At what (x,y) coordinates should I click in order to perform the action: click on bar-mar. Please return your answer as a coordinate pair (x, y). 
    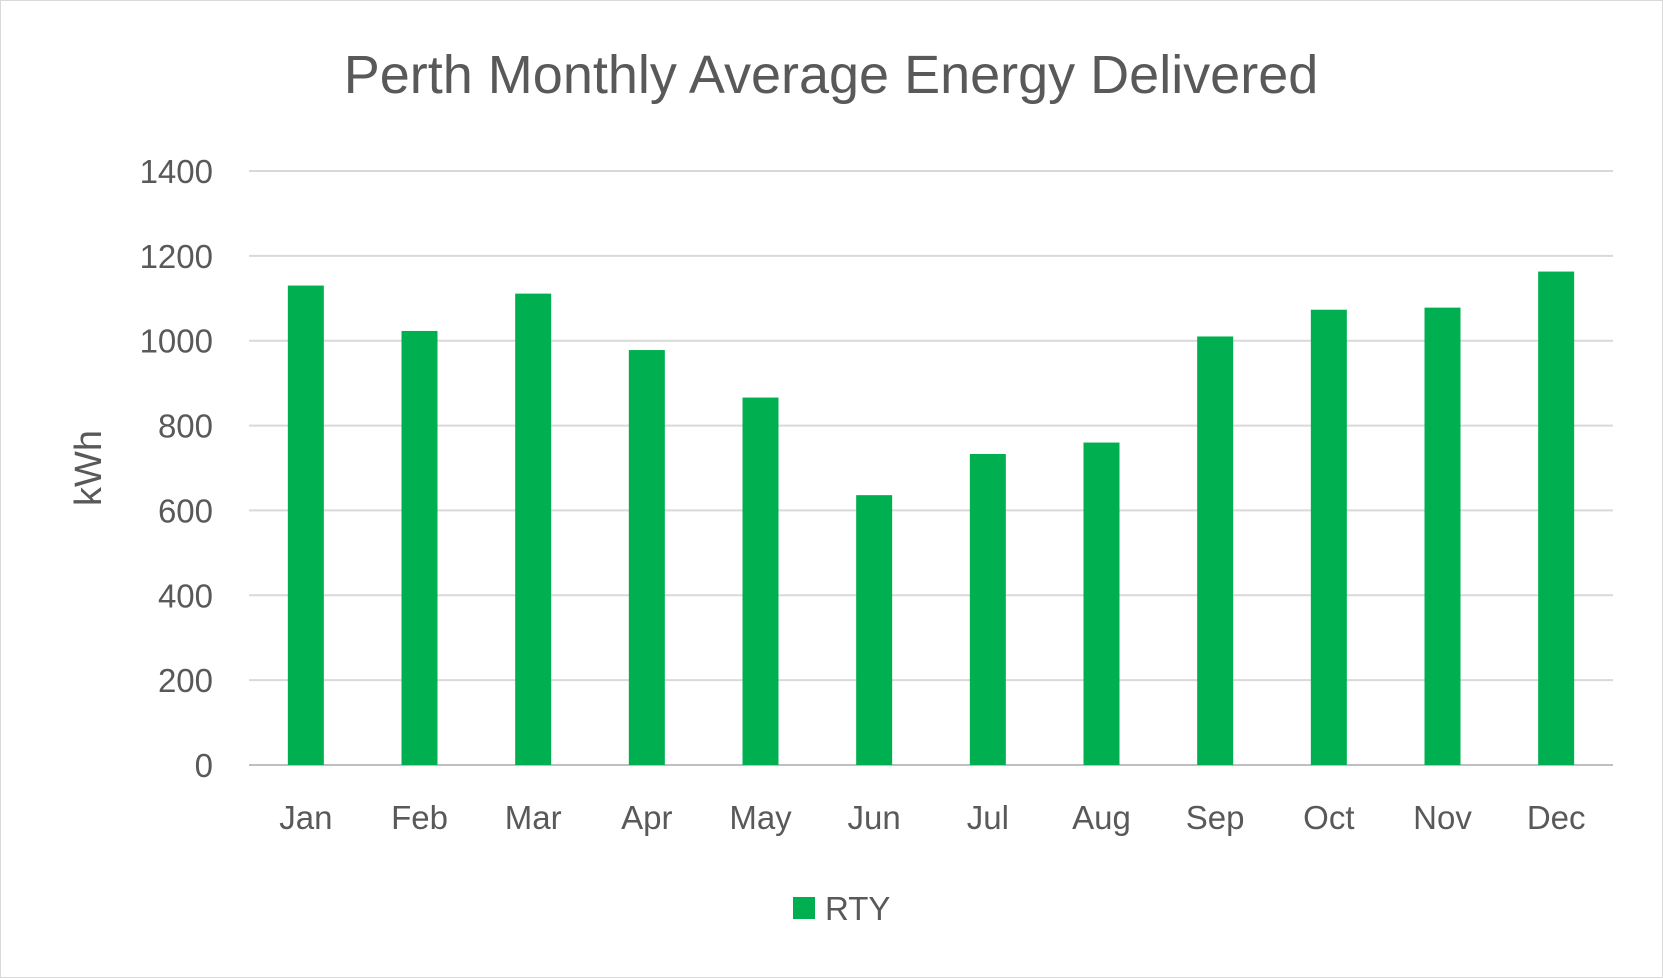
    Looking at the image, I should click on (533, 529).